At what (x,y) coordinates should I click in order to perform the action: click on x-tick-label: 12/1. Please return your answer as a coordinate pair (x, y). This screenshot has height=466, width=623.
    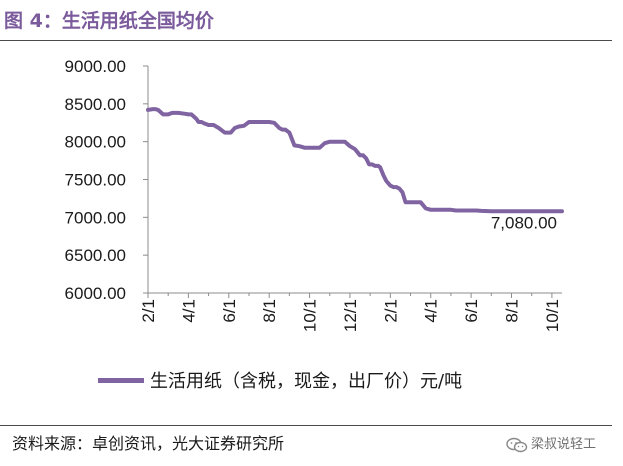
    Looking at the image, I should click on (350, 315).